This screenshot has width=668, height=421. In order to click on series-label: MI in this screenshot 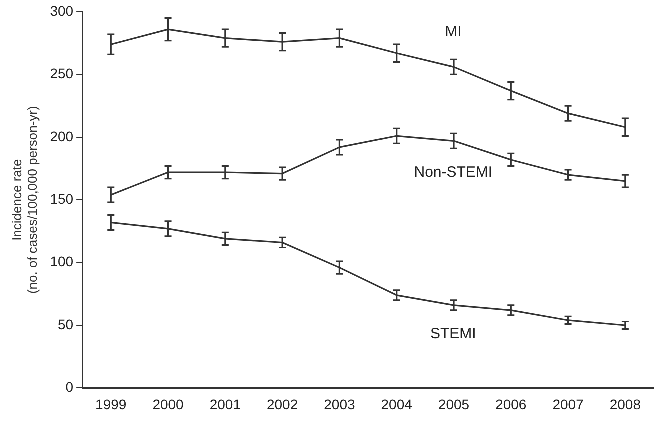, I will do `click(453, 31)`.